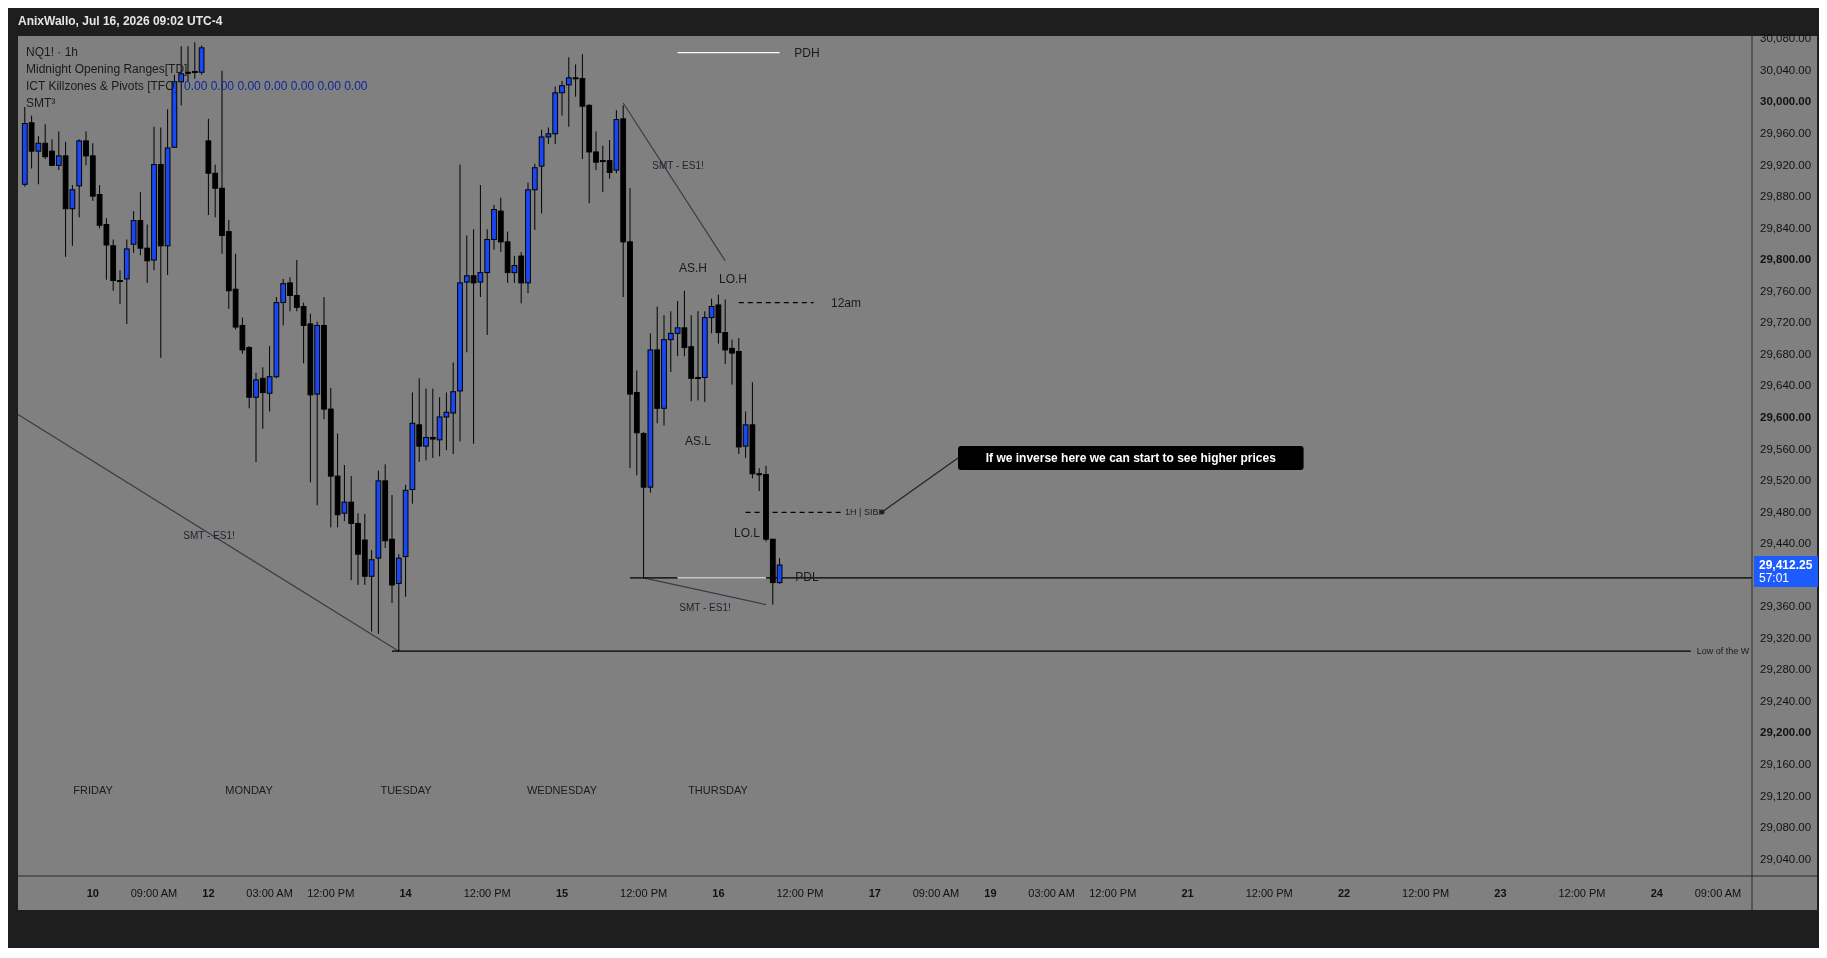 Image resolution: width=1827 pixels, height=958 pixels. Describe the element at coordinates (1786, 637) in the screenshot. I see `y-tick-label: 29,320.00` at that location.